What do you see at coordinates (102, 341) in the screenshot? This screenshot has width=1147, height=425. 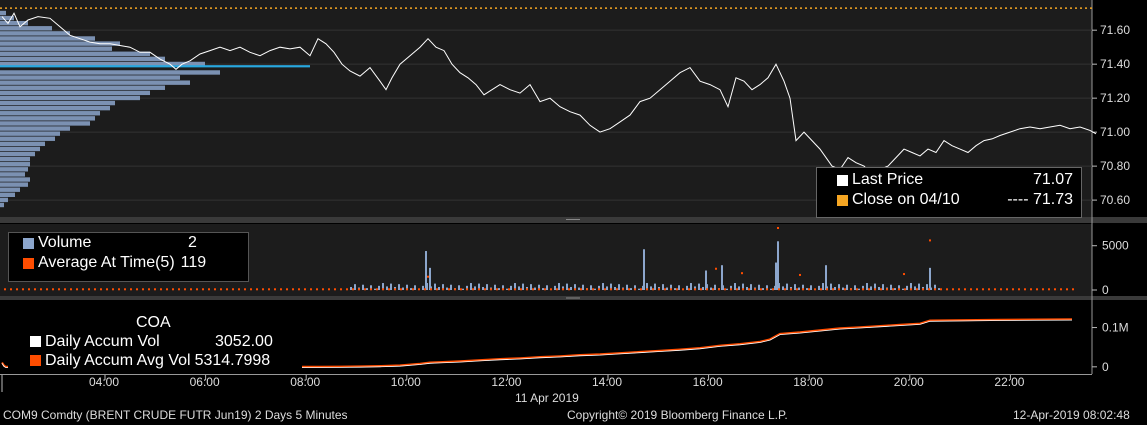 I see `legend-accum-vol-label: Daily Accum Vol` at bounding box center [102, 341].